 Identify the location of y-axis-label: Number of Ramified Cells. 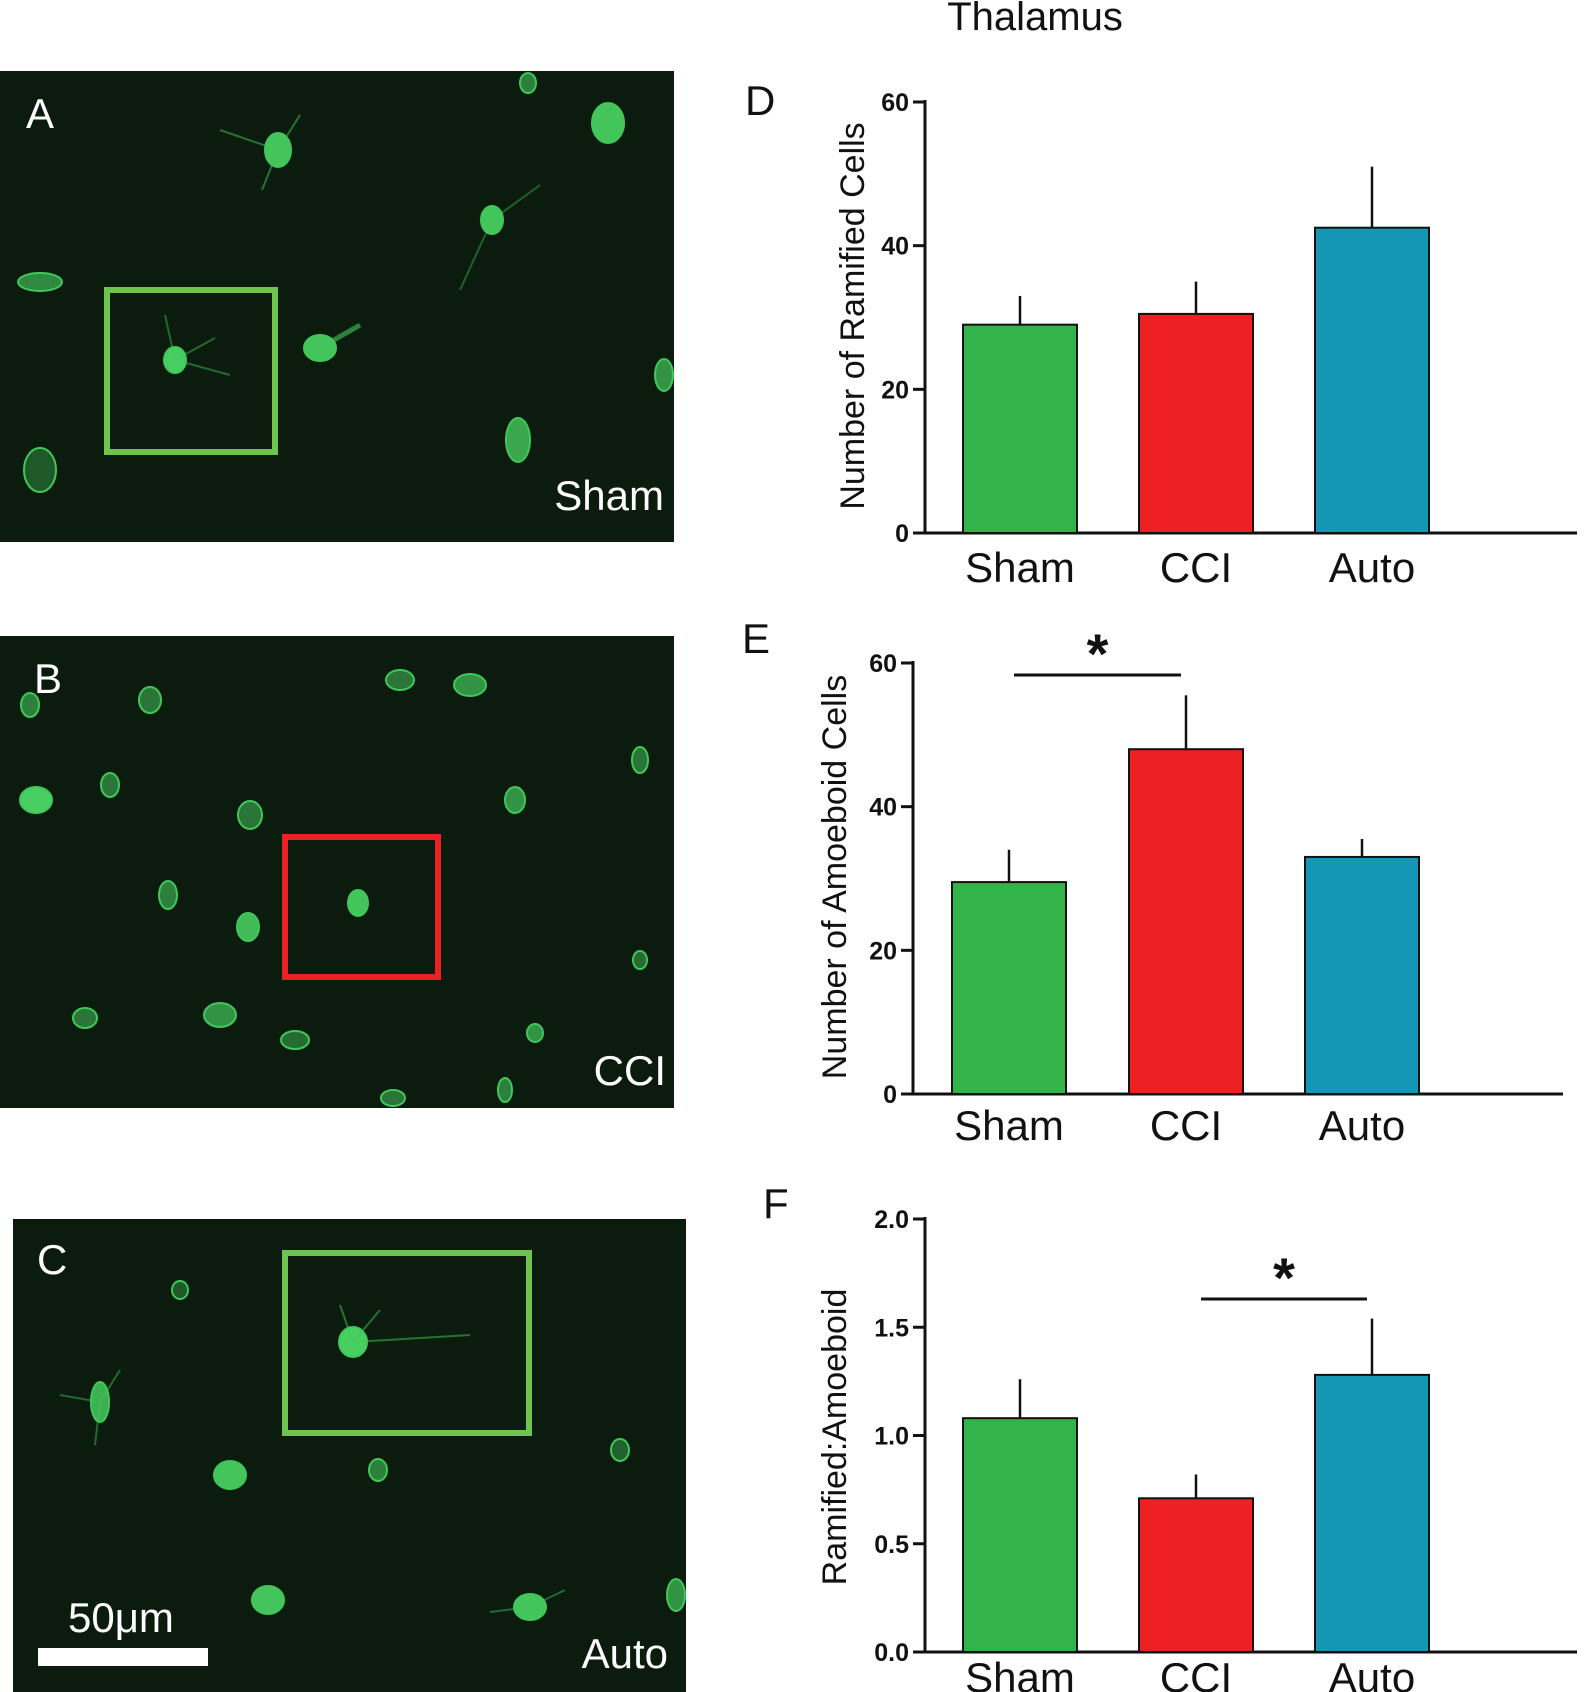
(853, 315).